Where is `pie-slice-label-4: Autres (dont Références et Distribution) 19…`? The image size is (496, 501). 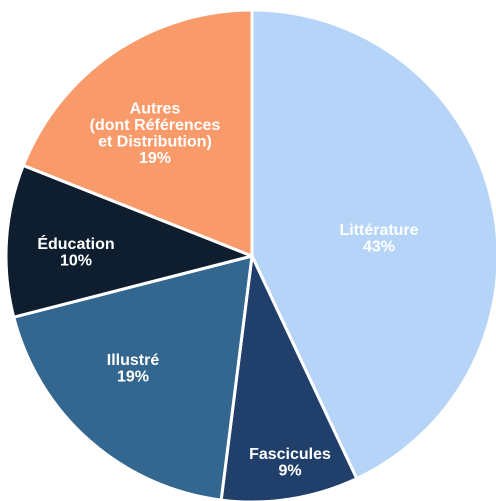
pie-slice-label-4: Autres (dont Références et Distribution) 19… is located at coordinates (155, 133).